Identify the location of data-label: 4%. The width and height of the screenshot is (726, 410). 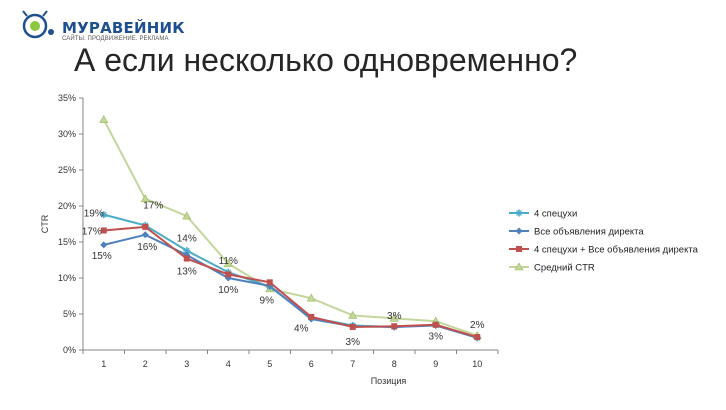
(301, 329).